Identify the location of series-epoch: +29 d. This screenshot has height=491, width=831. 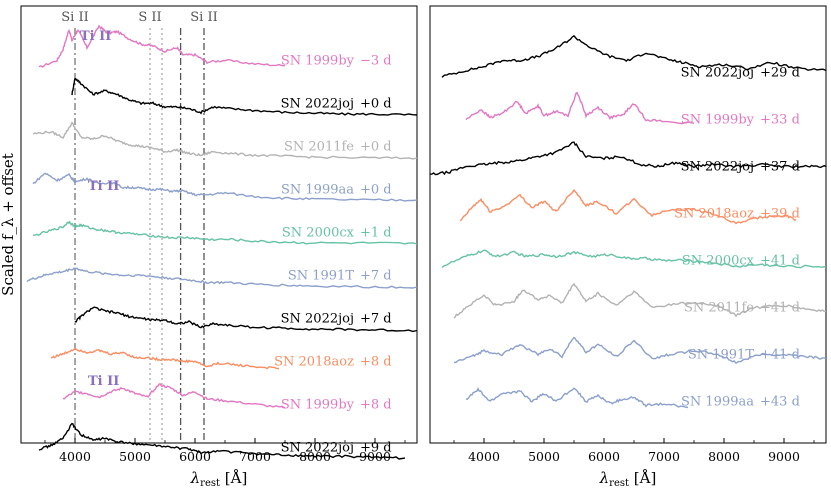
(780, 73).